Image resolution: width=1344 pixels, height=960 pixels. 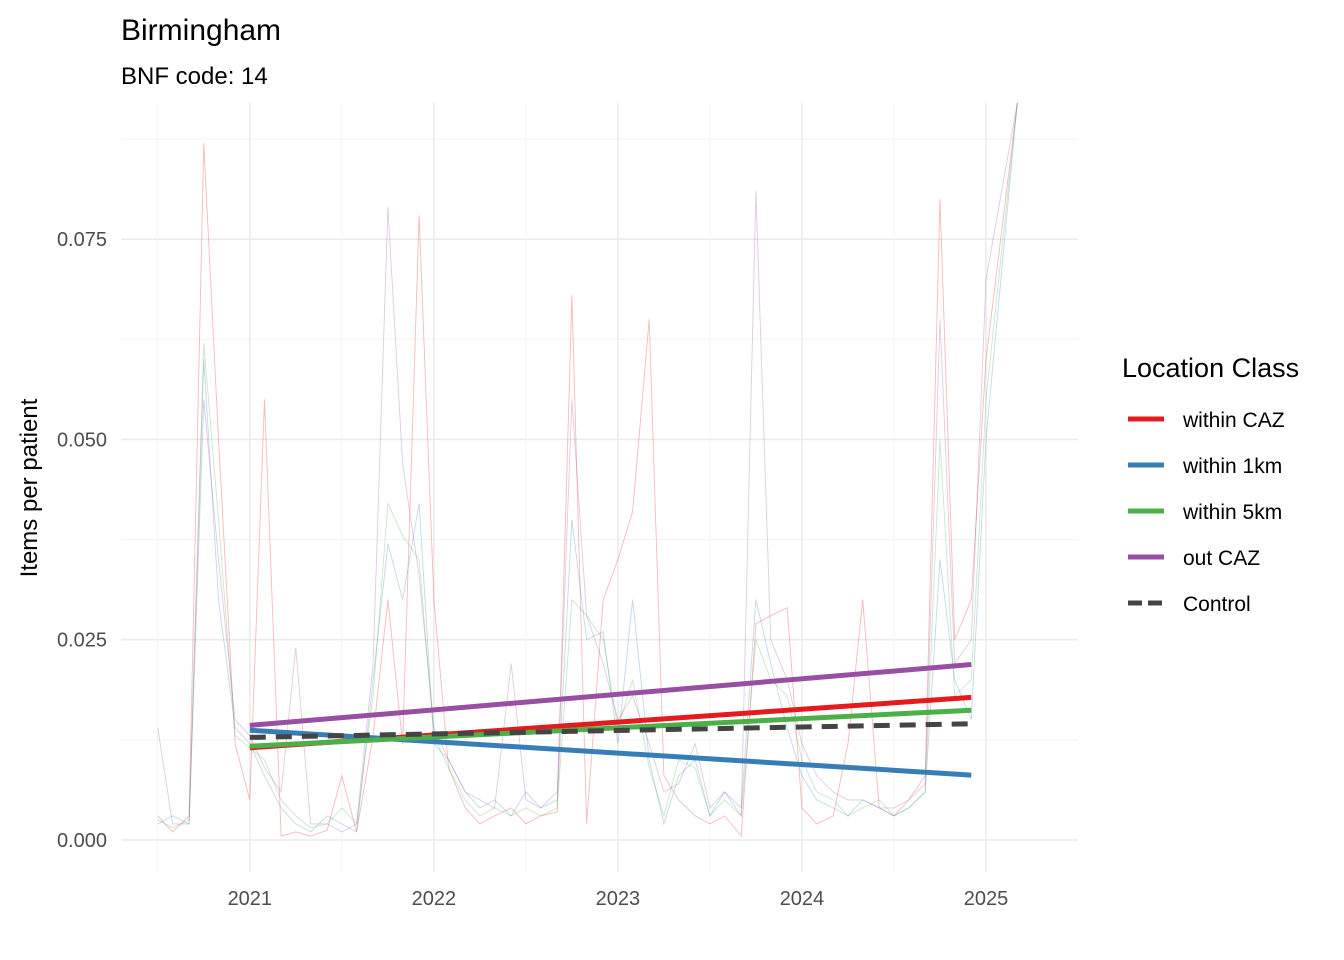 What do you see at coordinates (82, 440) in the screenshot?
I see `y-tick-label: 0.050` at bounding box center [82, 440].